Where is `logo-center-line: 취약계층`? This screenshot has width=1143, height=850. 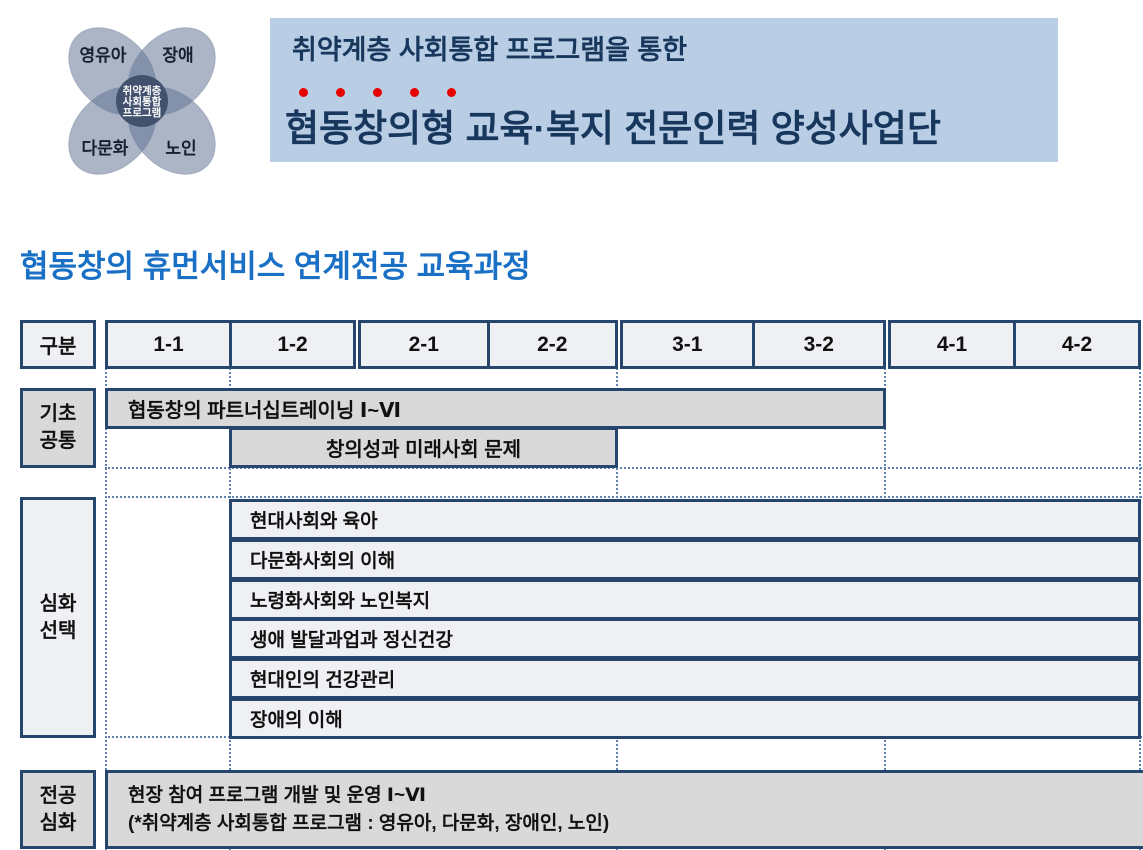 logo-center-line: 취약계층 is located at coordinates (142, 90).